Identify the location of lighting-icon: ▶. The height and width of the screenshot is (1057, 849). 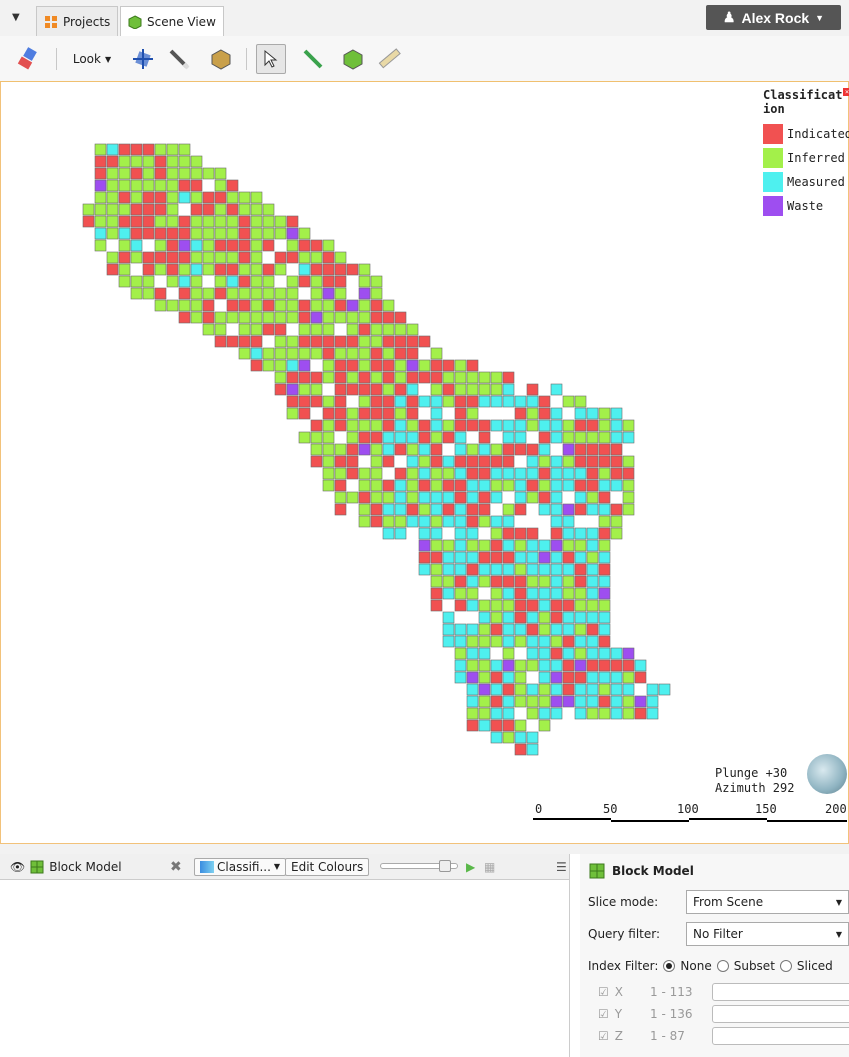
(471, 866).